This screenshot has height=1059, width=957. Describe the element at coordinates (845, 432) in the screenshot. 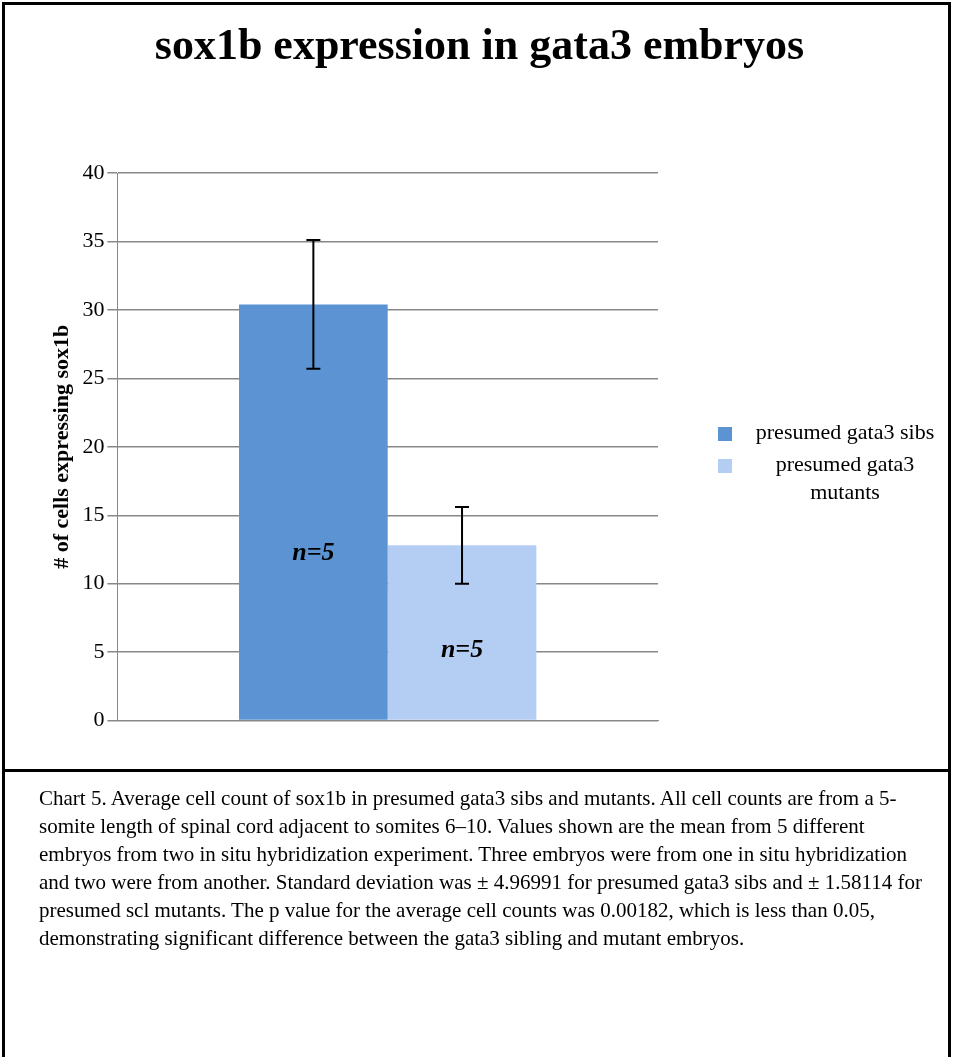

I see `legend-label: presumed gata3 sibs` at that location.